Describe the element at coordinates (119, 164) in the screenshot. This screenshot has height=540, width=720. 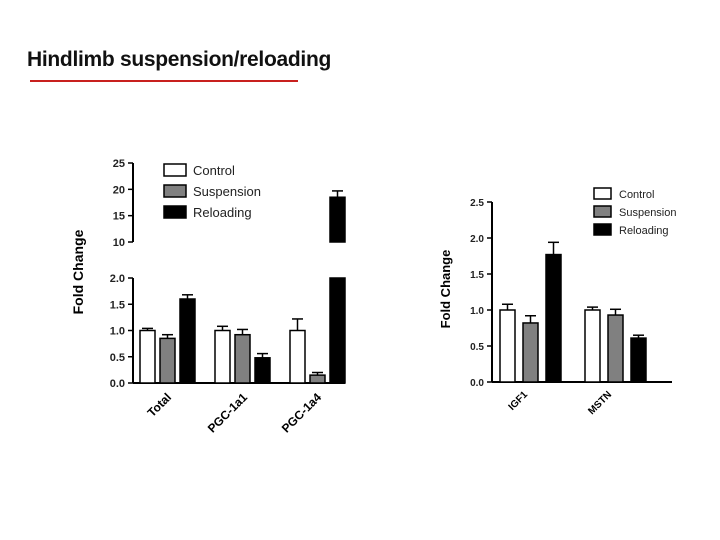
I see `y-tick-label: 25` at that location.